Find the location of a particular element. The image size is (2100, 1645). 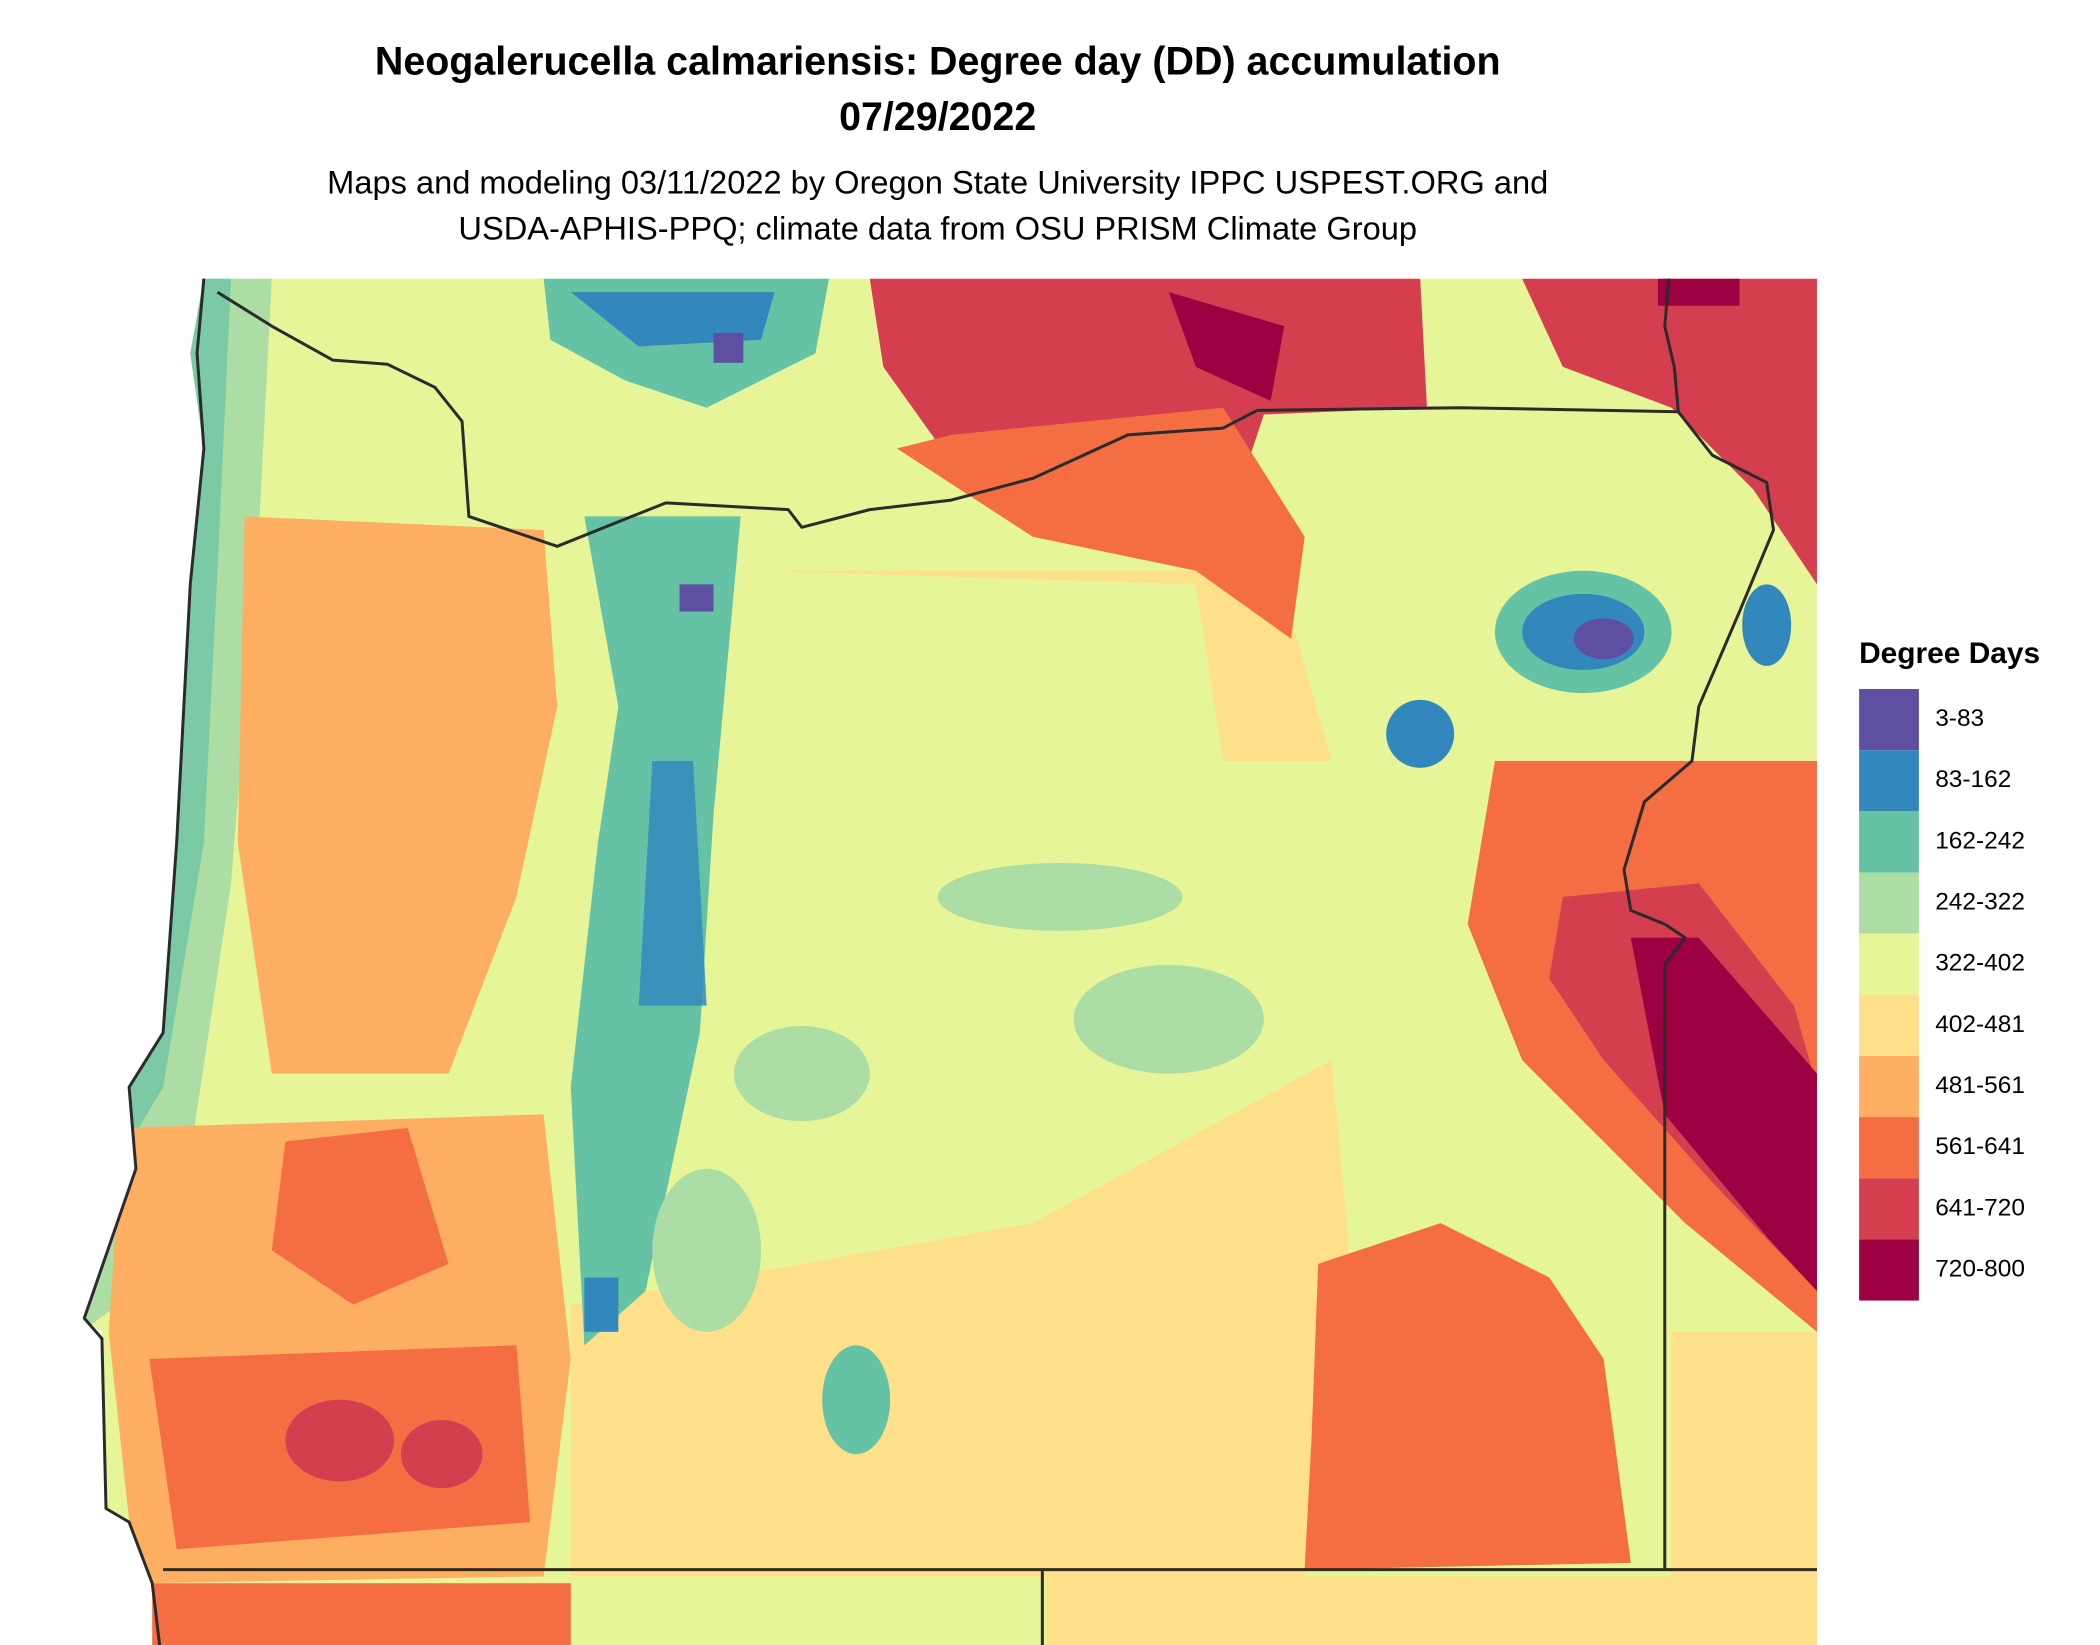

legend-label: 162-242 is located at coordinates (1980, 840).